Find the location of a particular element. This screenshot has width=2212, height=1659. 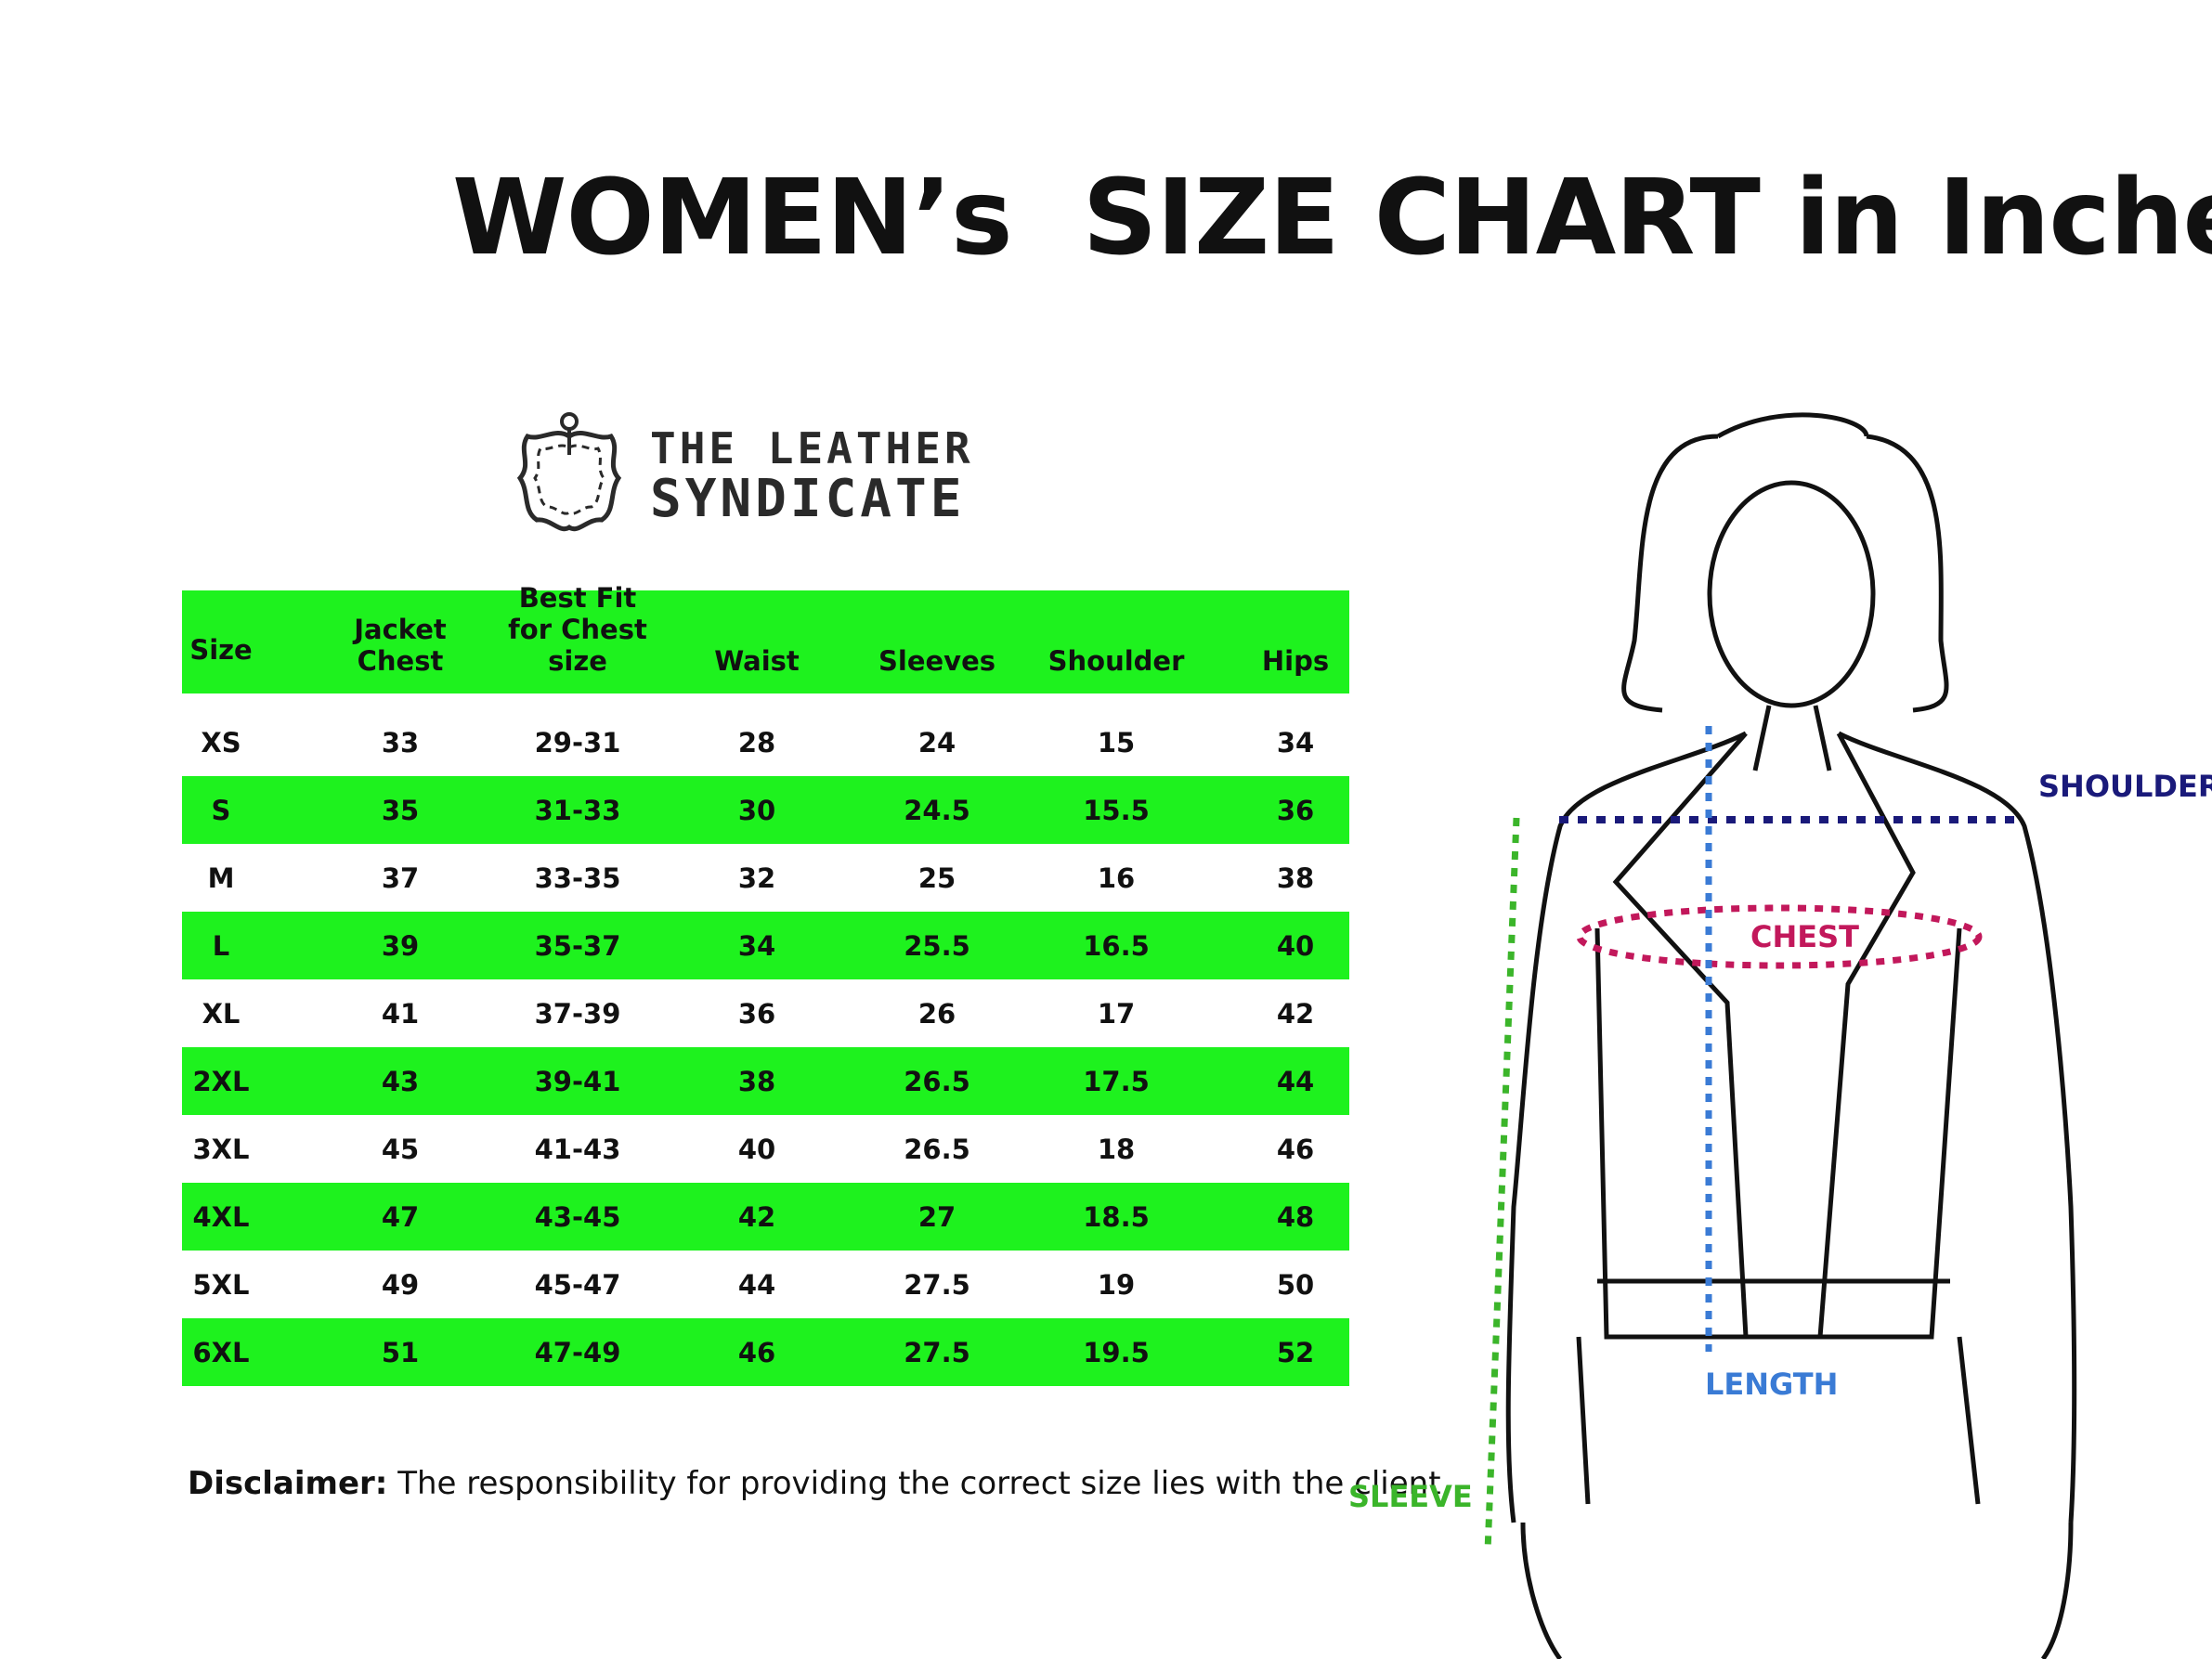

sleeve-label: SLEEVE is located at coordinates (1410, 1496).